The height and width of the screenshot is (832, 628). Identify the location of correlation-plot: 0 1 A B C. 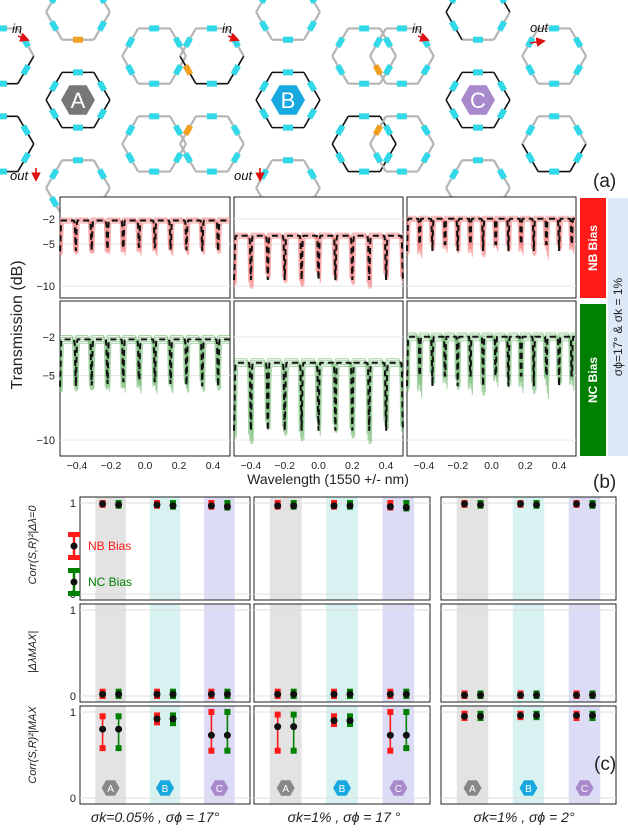
(160, 755).